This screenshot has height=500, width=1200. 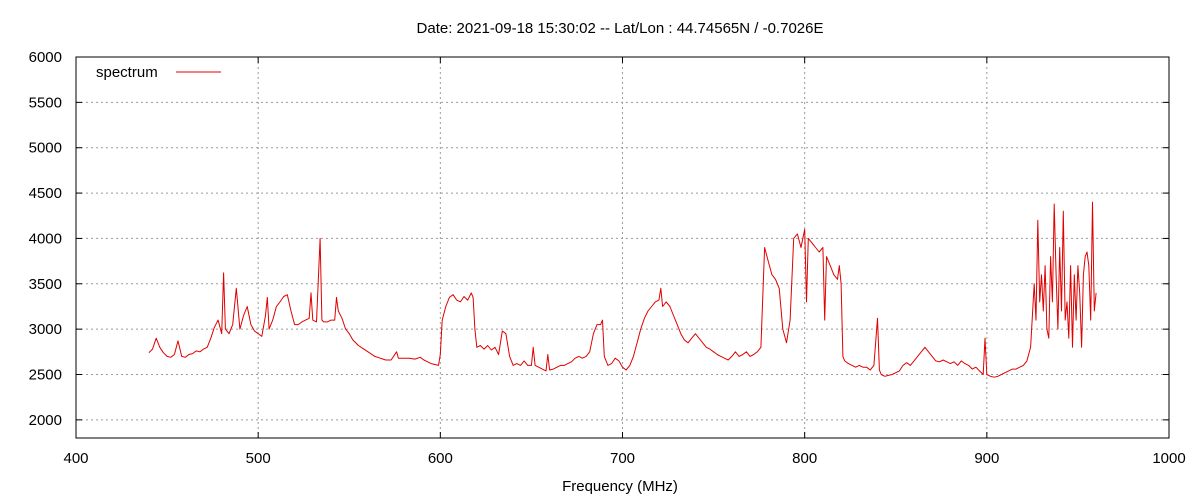 What do you see at coordinates (45, 57) in the screenshot?
I see `y-tick-label: 6000` at bounding box center [45, 57].